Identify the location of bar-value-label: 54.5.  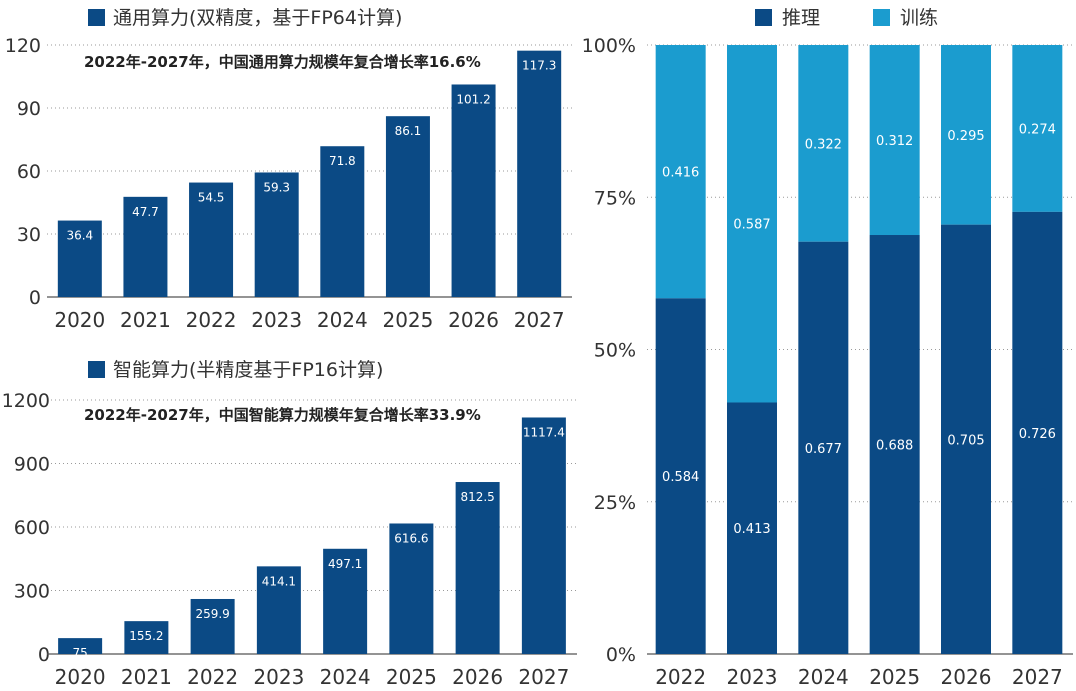
(211, 198).